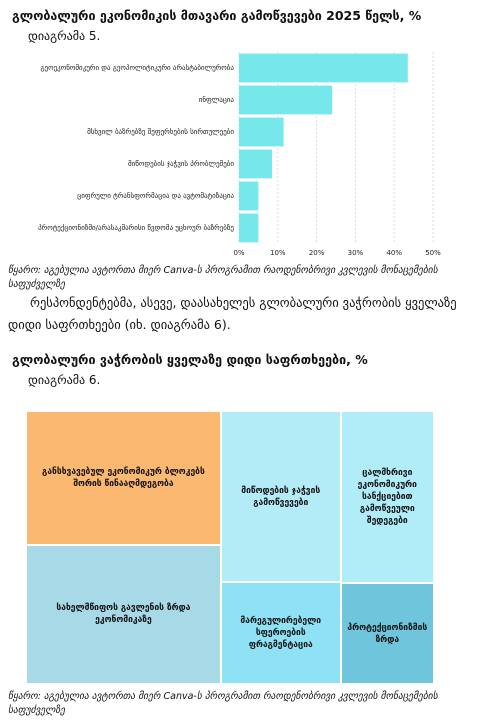  I want to click on treemap-cell: სახელმწიფოს გავლენის ზრდა ეკონომიკაზე, so click(123, 614).